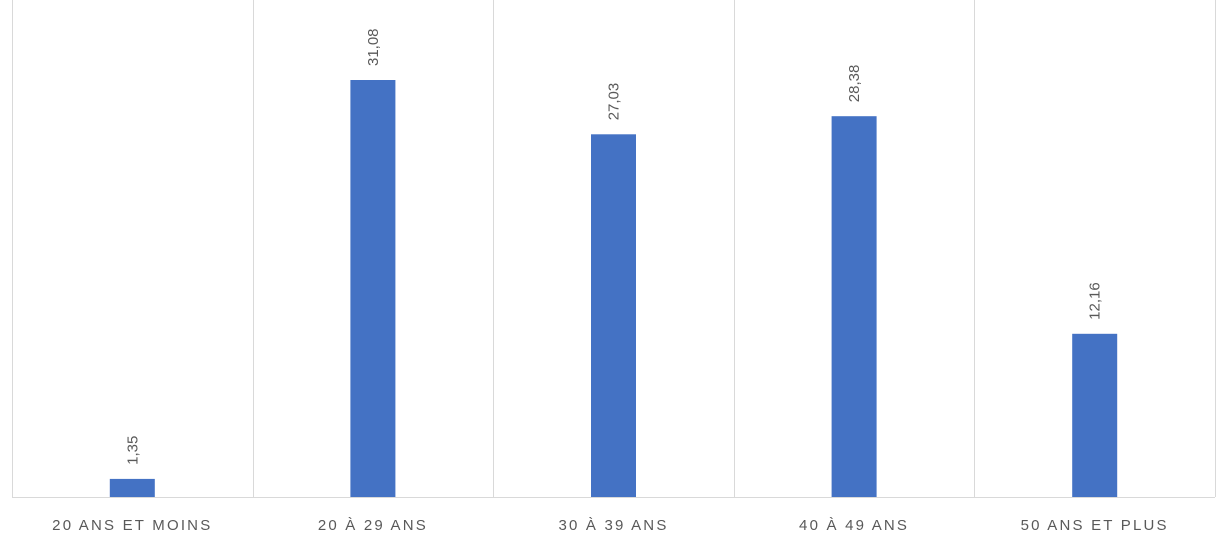 The height and width of the screenshot is (533, 1224). What do you see at coordinates (373, 525) in the screenshot?
I see `category-label-2: 20 À 29 ANS` at bounding box center [373, 525].